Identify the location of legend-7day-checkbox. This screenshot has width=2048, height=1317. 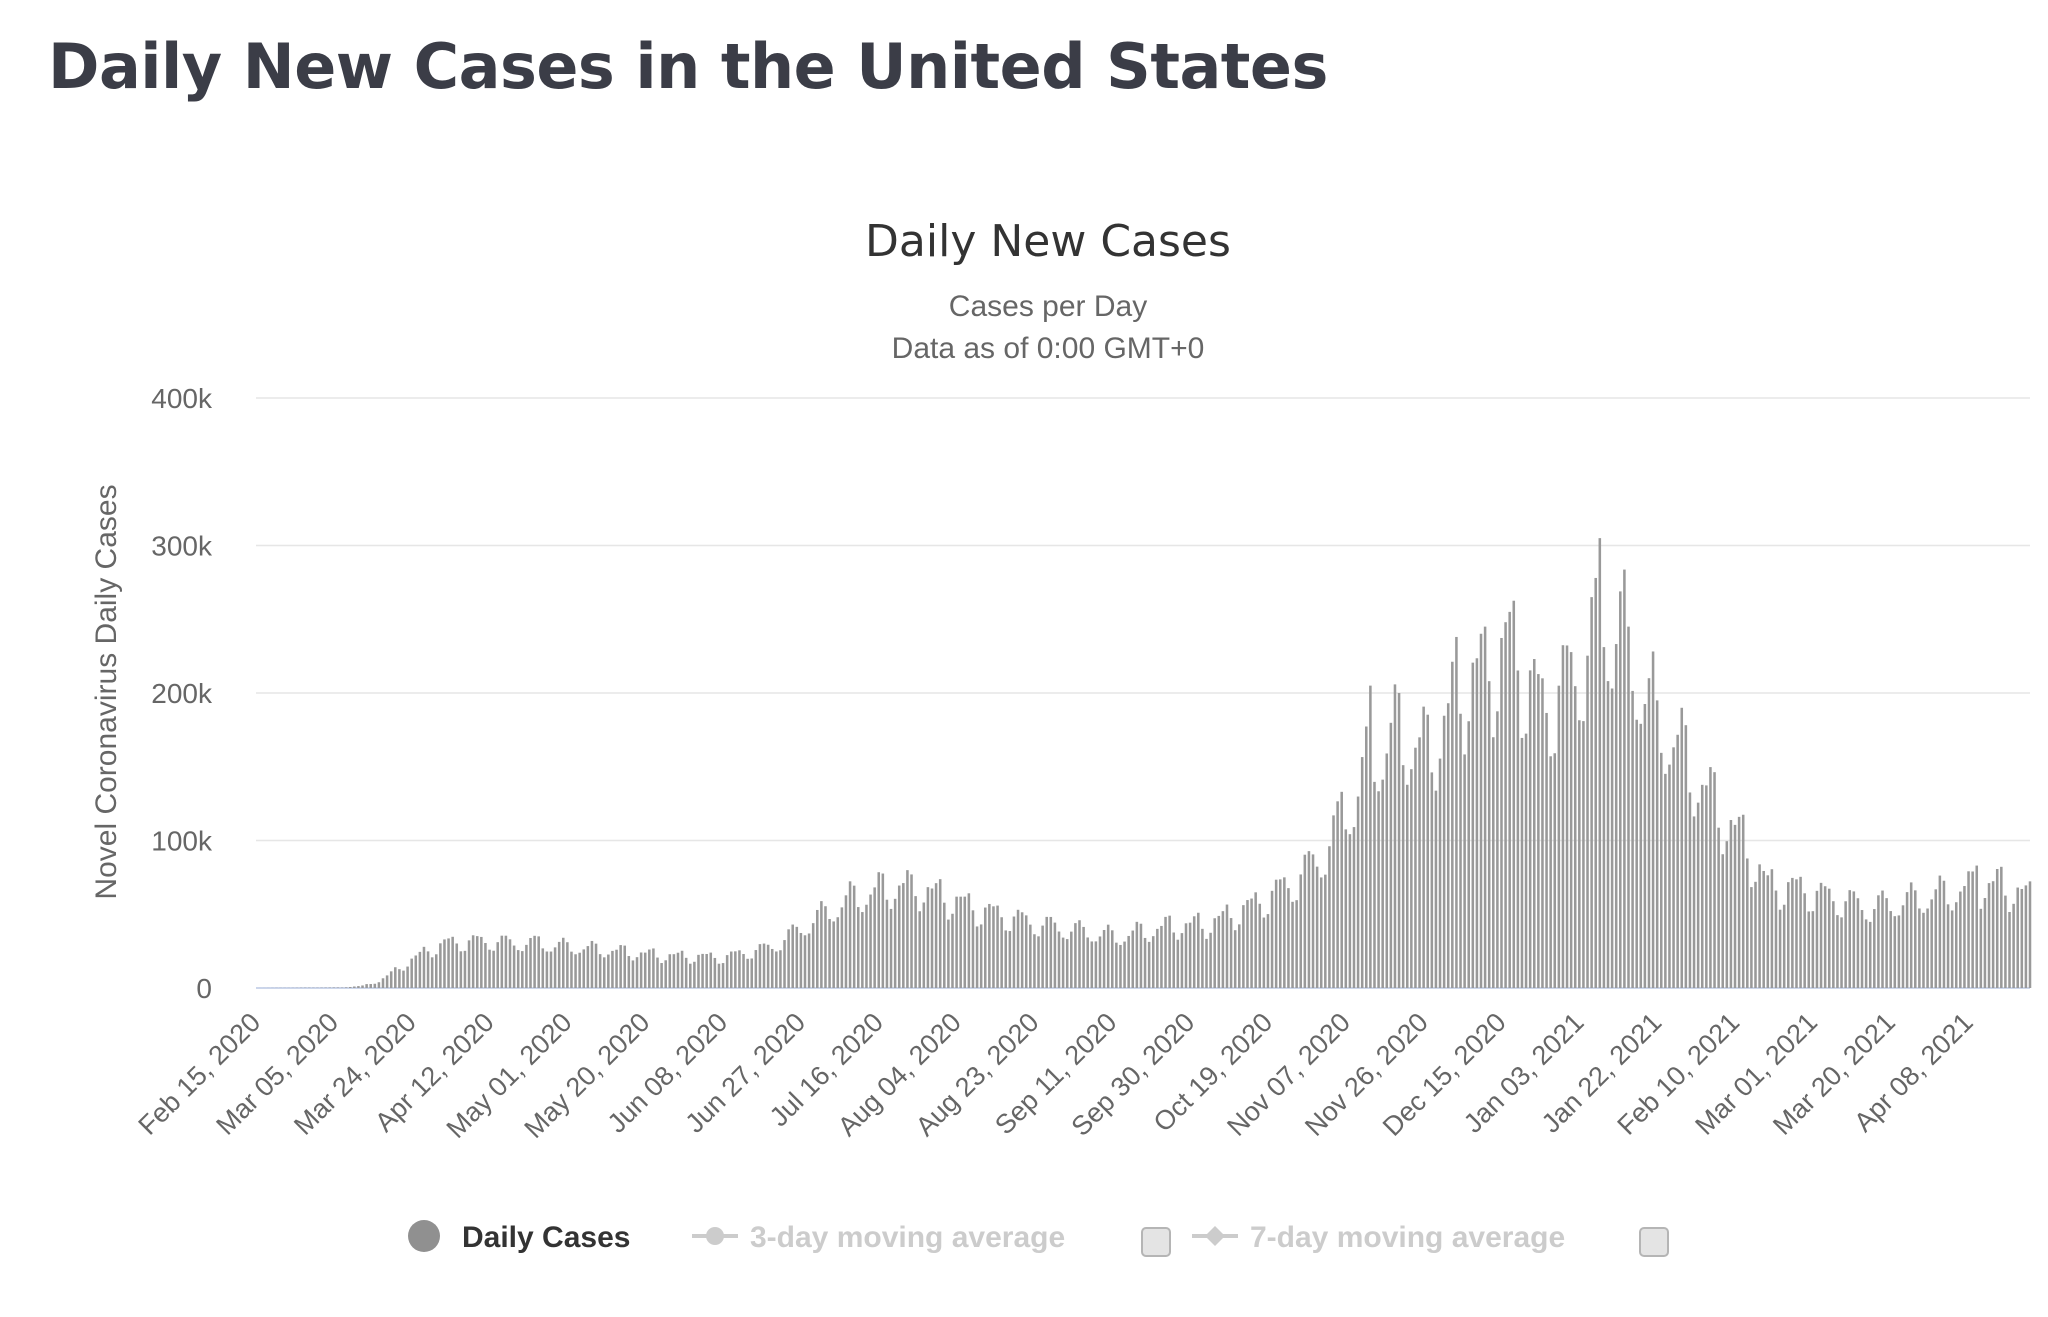
(1654, 1242).